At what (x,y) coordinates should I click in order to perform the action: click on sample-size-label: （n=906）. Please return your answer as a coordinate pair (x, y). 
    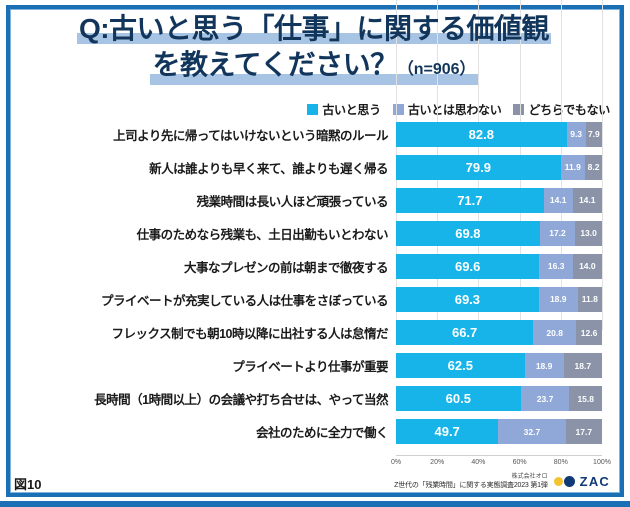
    Looking at the image, I should click on (436, 69).